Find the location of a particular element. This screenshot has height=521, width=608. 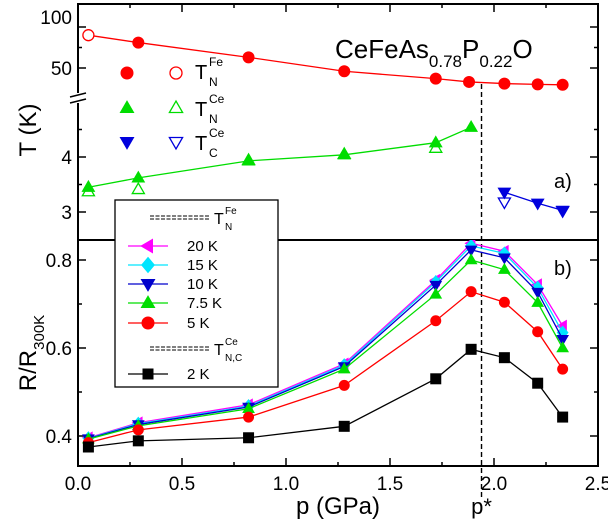

svg-text: C is located at coordinates (213, 153).